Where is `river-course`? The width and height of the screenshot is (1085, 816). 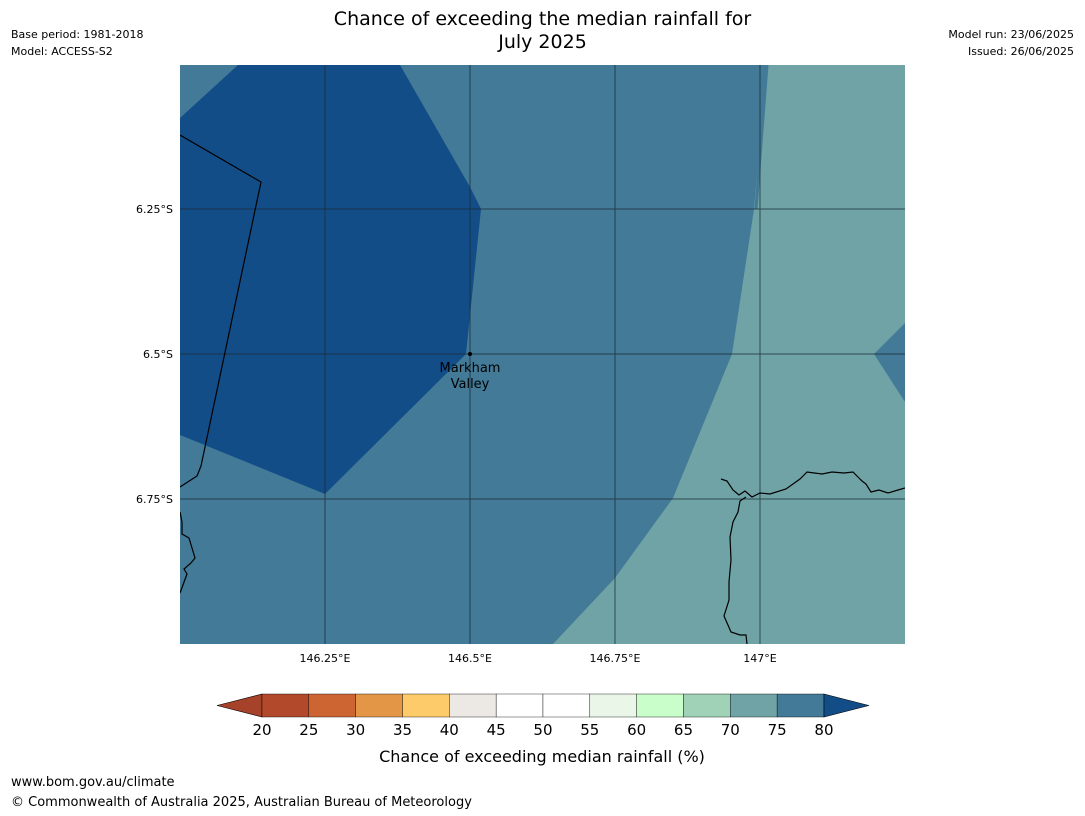
river-course is located at coordinates (735, 570).